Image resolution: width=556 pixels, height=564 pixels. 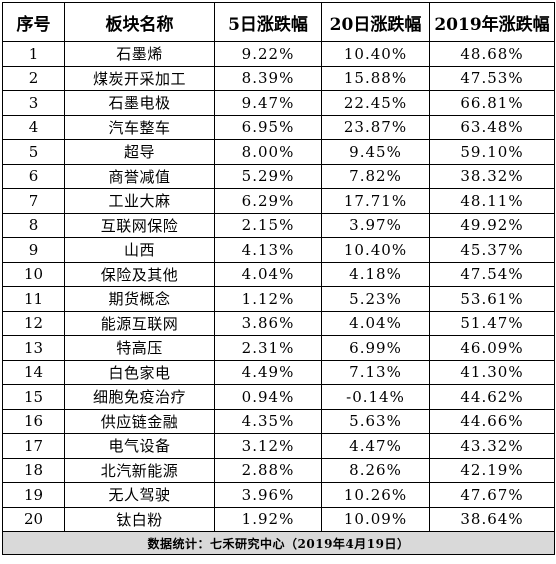 What do you see at coordinates (139, 54) in the screenshot?
I see `cell-sector-name: 石墨烯` at bounding box center [139, 54].